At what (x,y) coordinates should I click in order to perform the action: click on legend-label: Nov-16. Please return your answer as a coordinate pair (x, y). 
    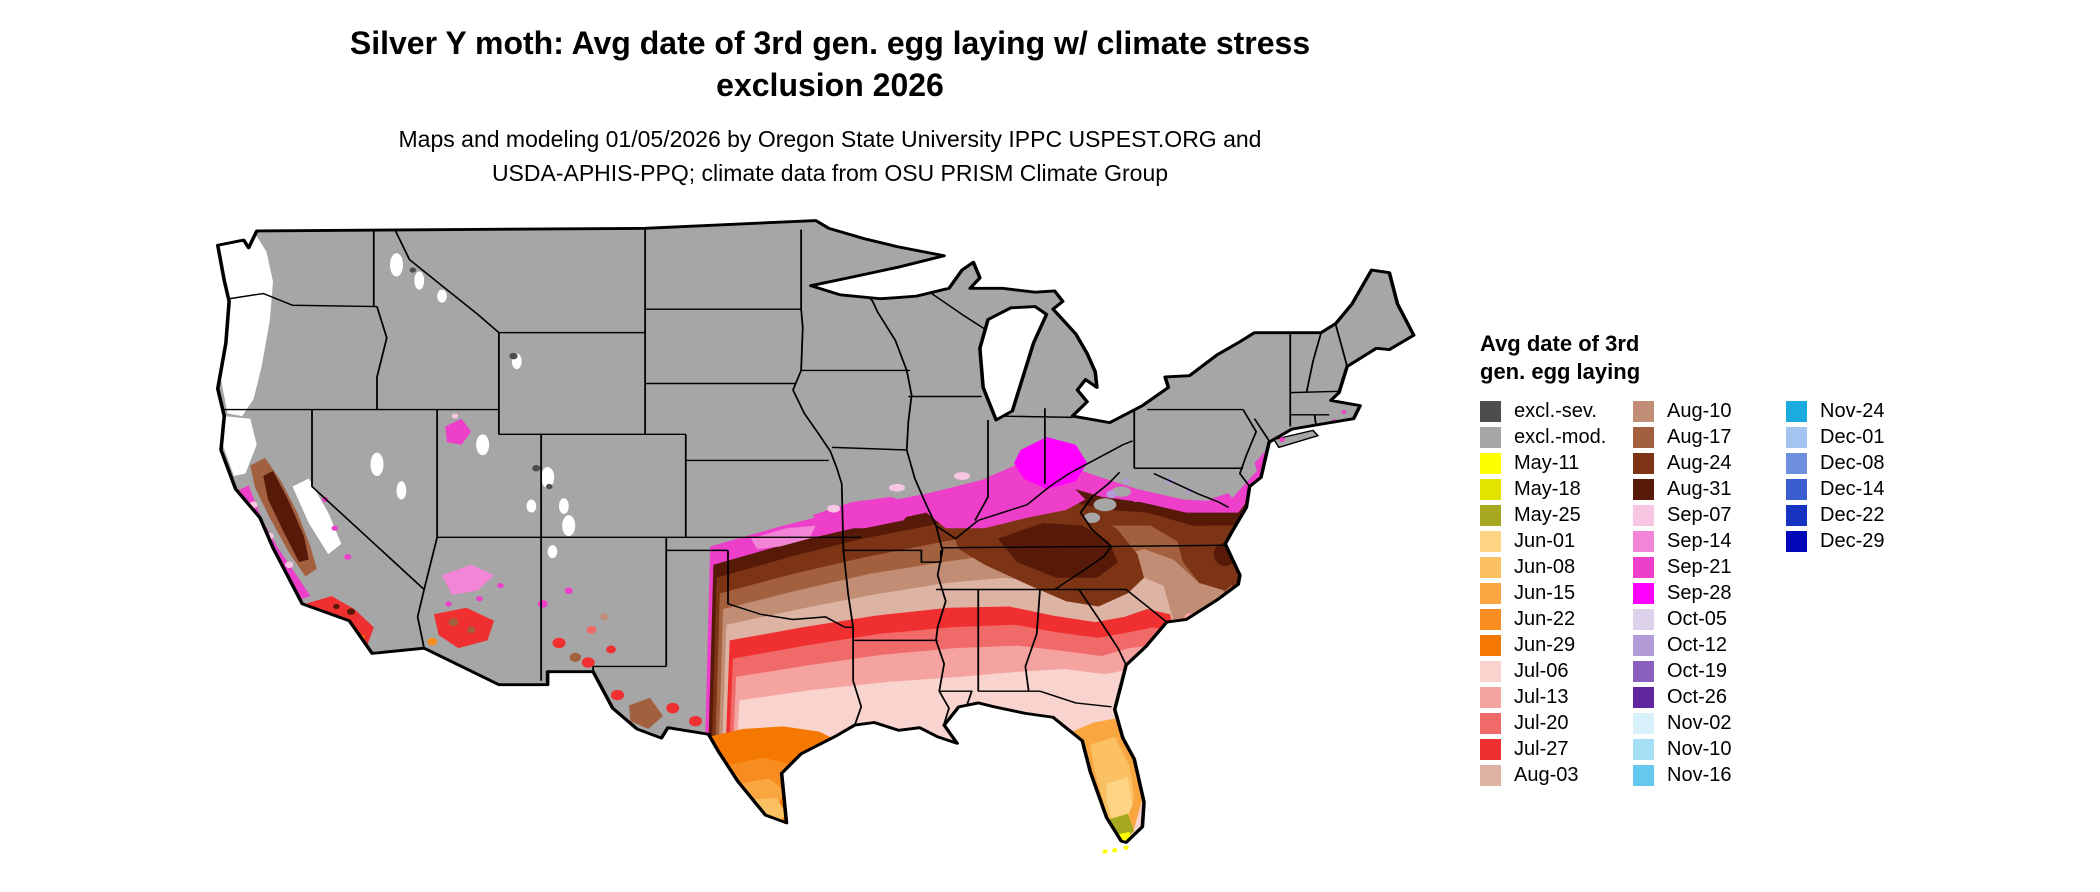
    Looking at the image, I should click on (1699, 774).